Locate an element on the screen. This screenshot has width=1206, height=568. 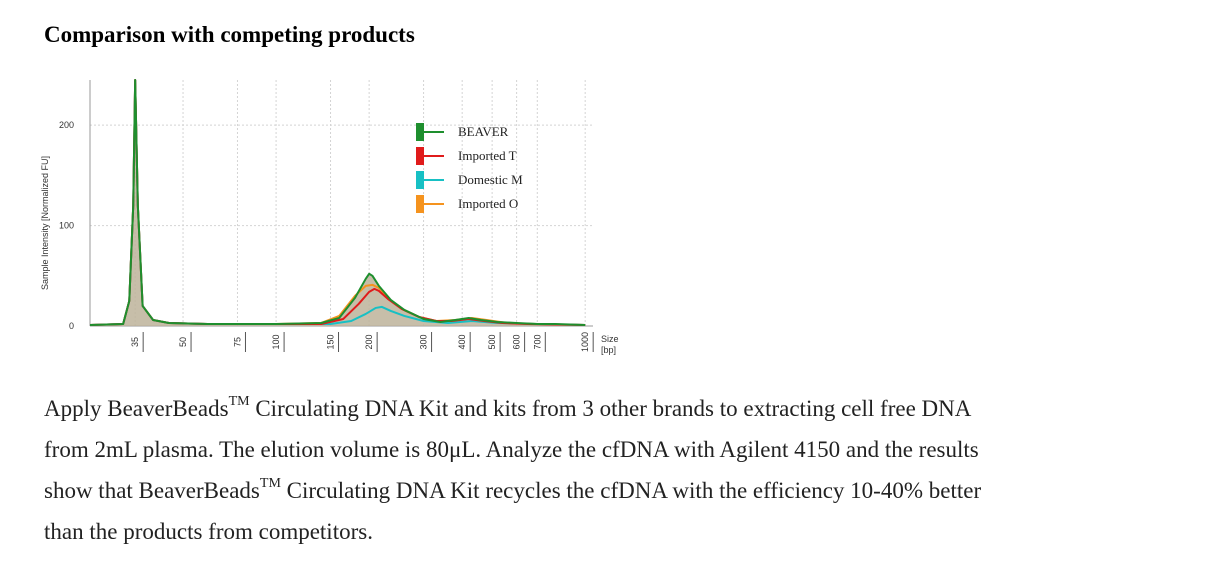
x-tick-label: 100 is located at coordinates (276, 341).